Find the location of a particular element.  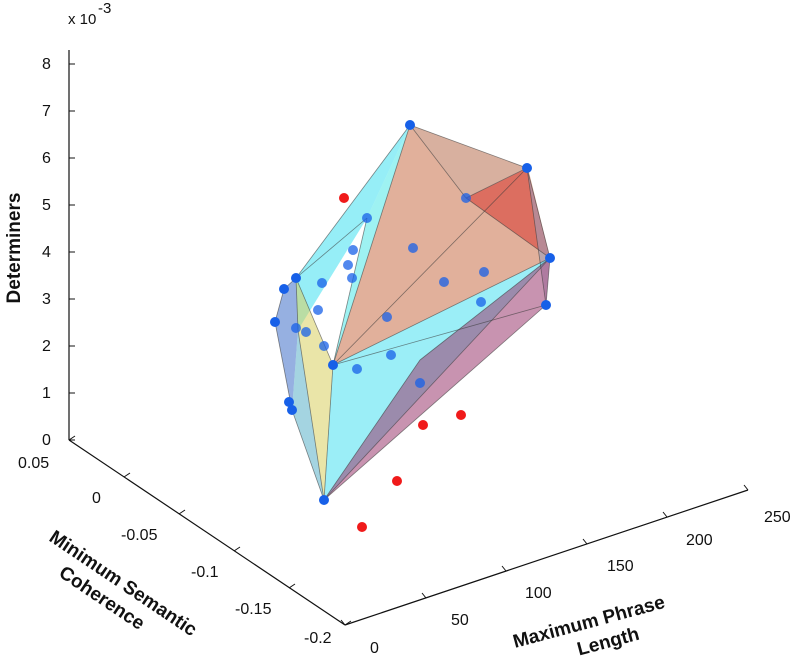

z-exponent-base: x 10 is located at coordinates (82, 19).